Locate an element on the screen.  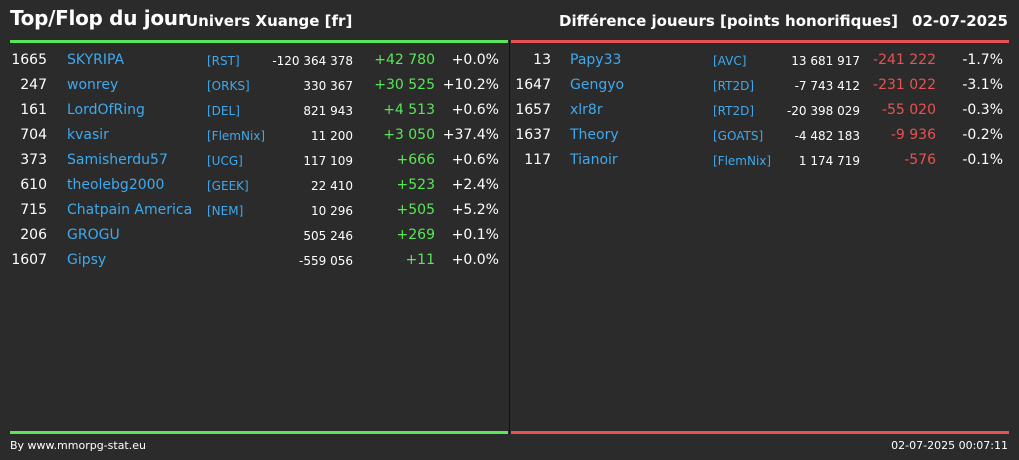
player-name-link: wonrey is located at coordinates (93, 85).